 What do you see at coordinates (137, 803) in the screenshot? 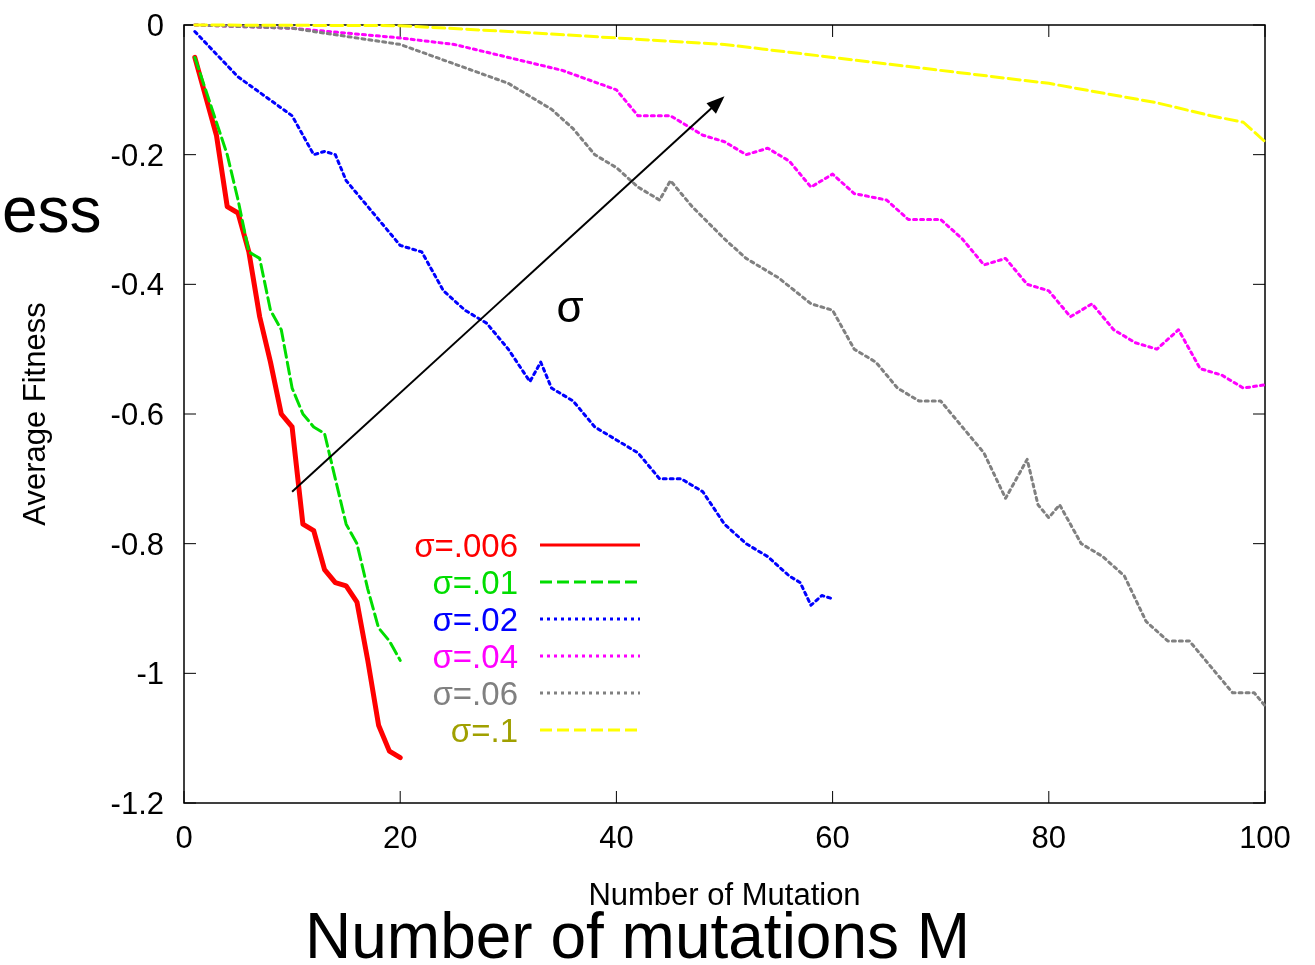
I see `y-tick-label: -1.2` at bounding box center [137, 803].